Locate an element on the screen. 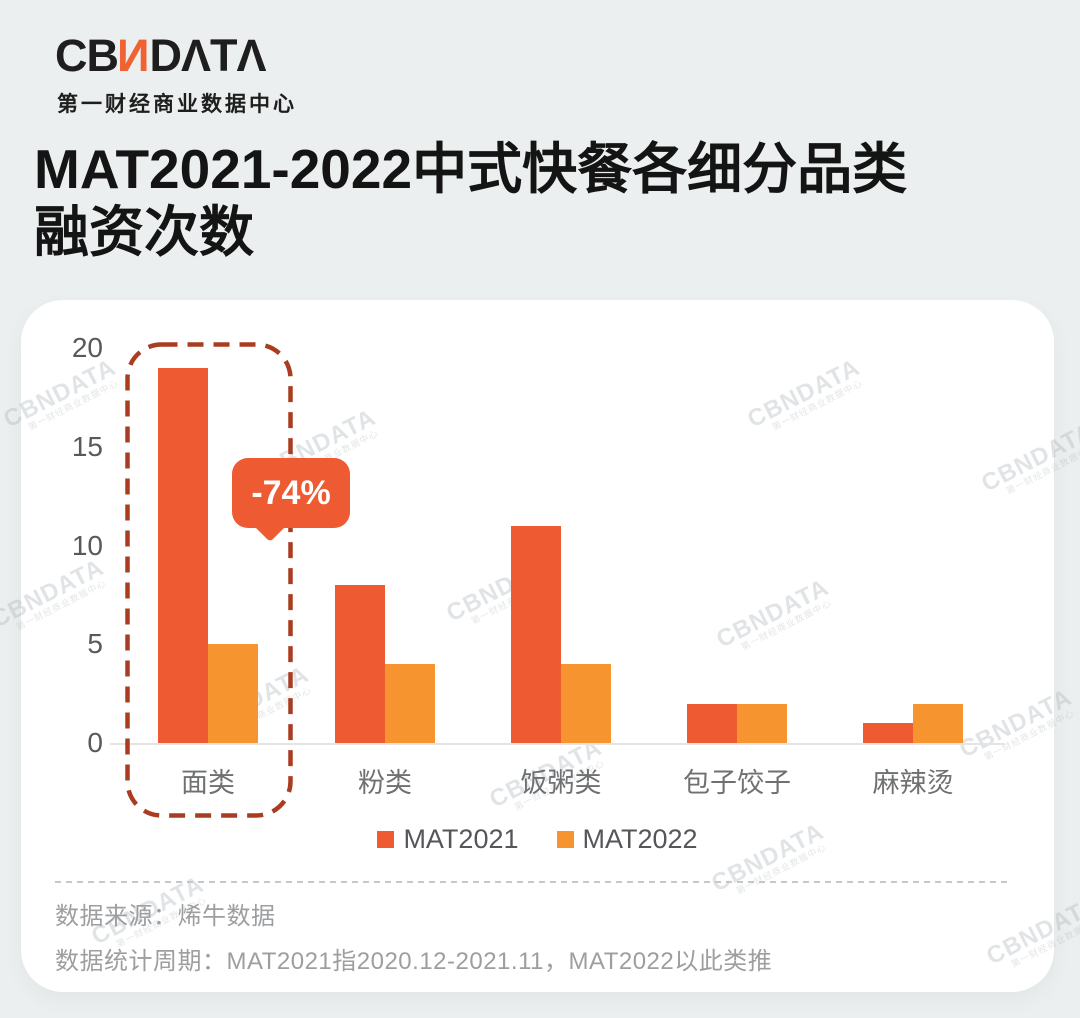  logo-text-data: DΛTΛ is located at coordinates (208, 55).